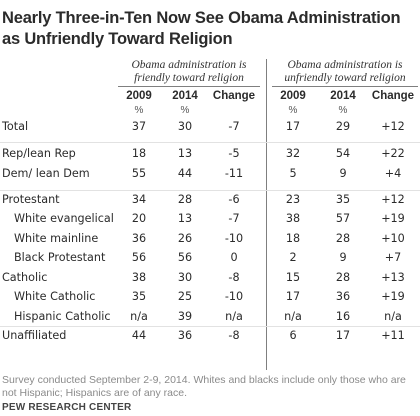 This screenshot has width=420, height=416. Describe the element at coordinates (293, 199) in the screenshot. I see `table-cell: 23` at that location.